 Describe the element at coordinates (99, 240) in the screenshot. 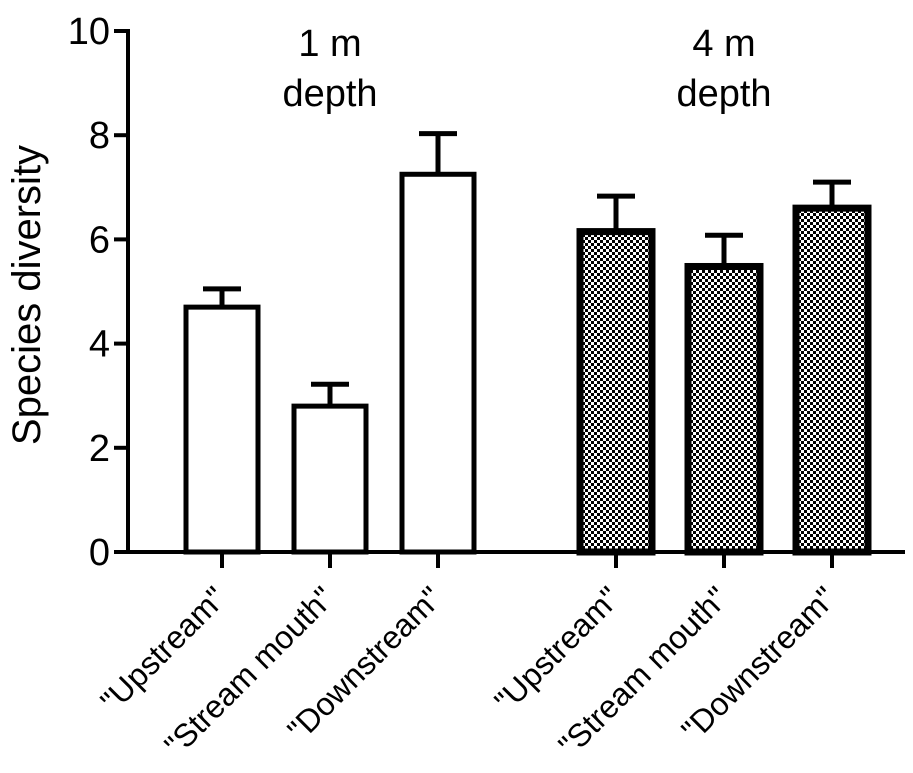

I see `y-tick-label: 6` at that location.